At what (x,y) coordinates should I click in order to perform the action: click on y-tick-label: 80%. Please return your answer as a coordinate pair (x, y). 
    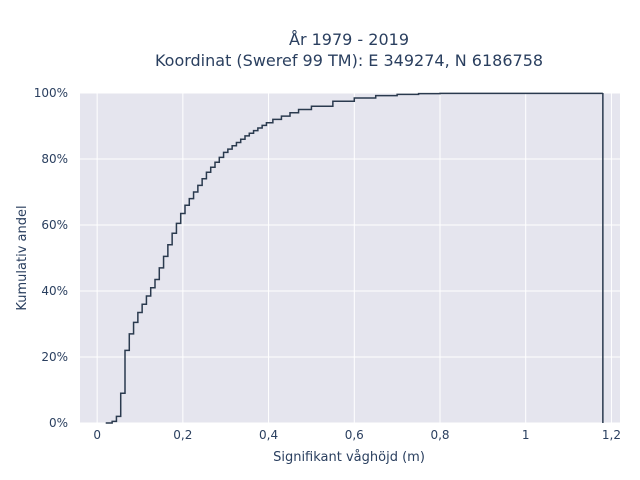
    Looking at the image, I should click on (54, 159).